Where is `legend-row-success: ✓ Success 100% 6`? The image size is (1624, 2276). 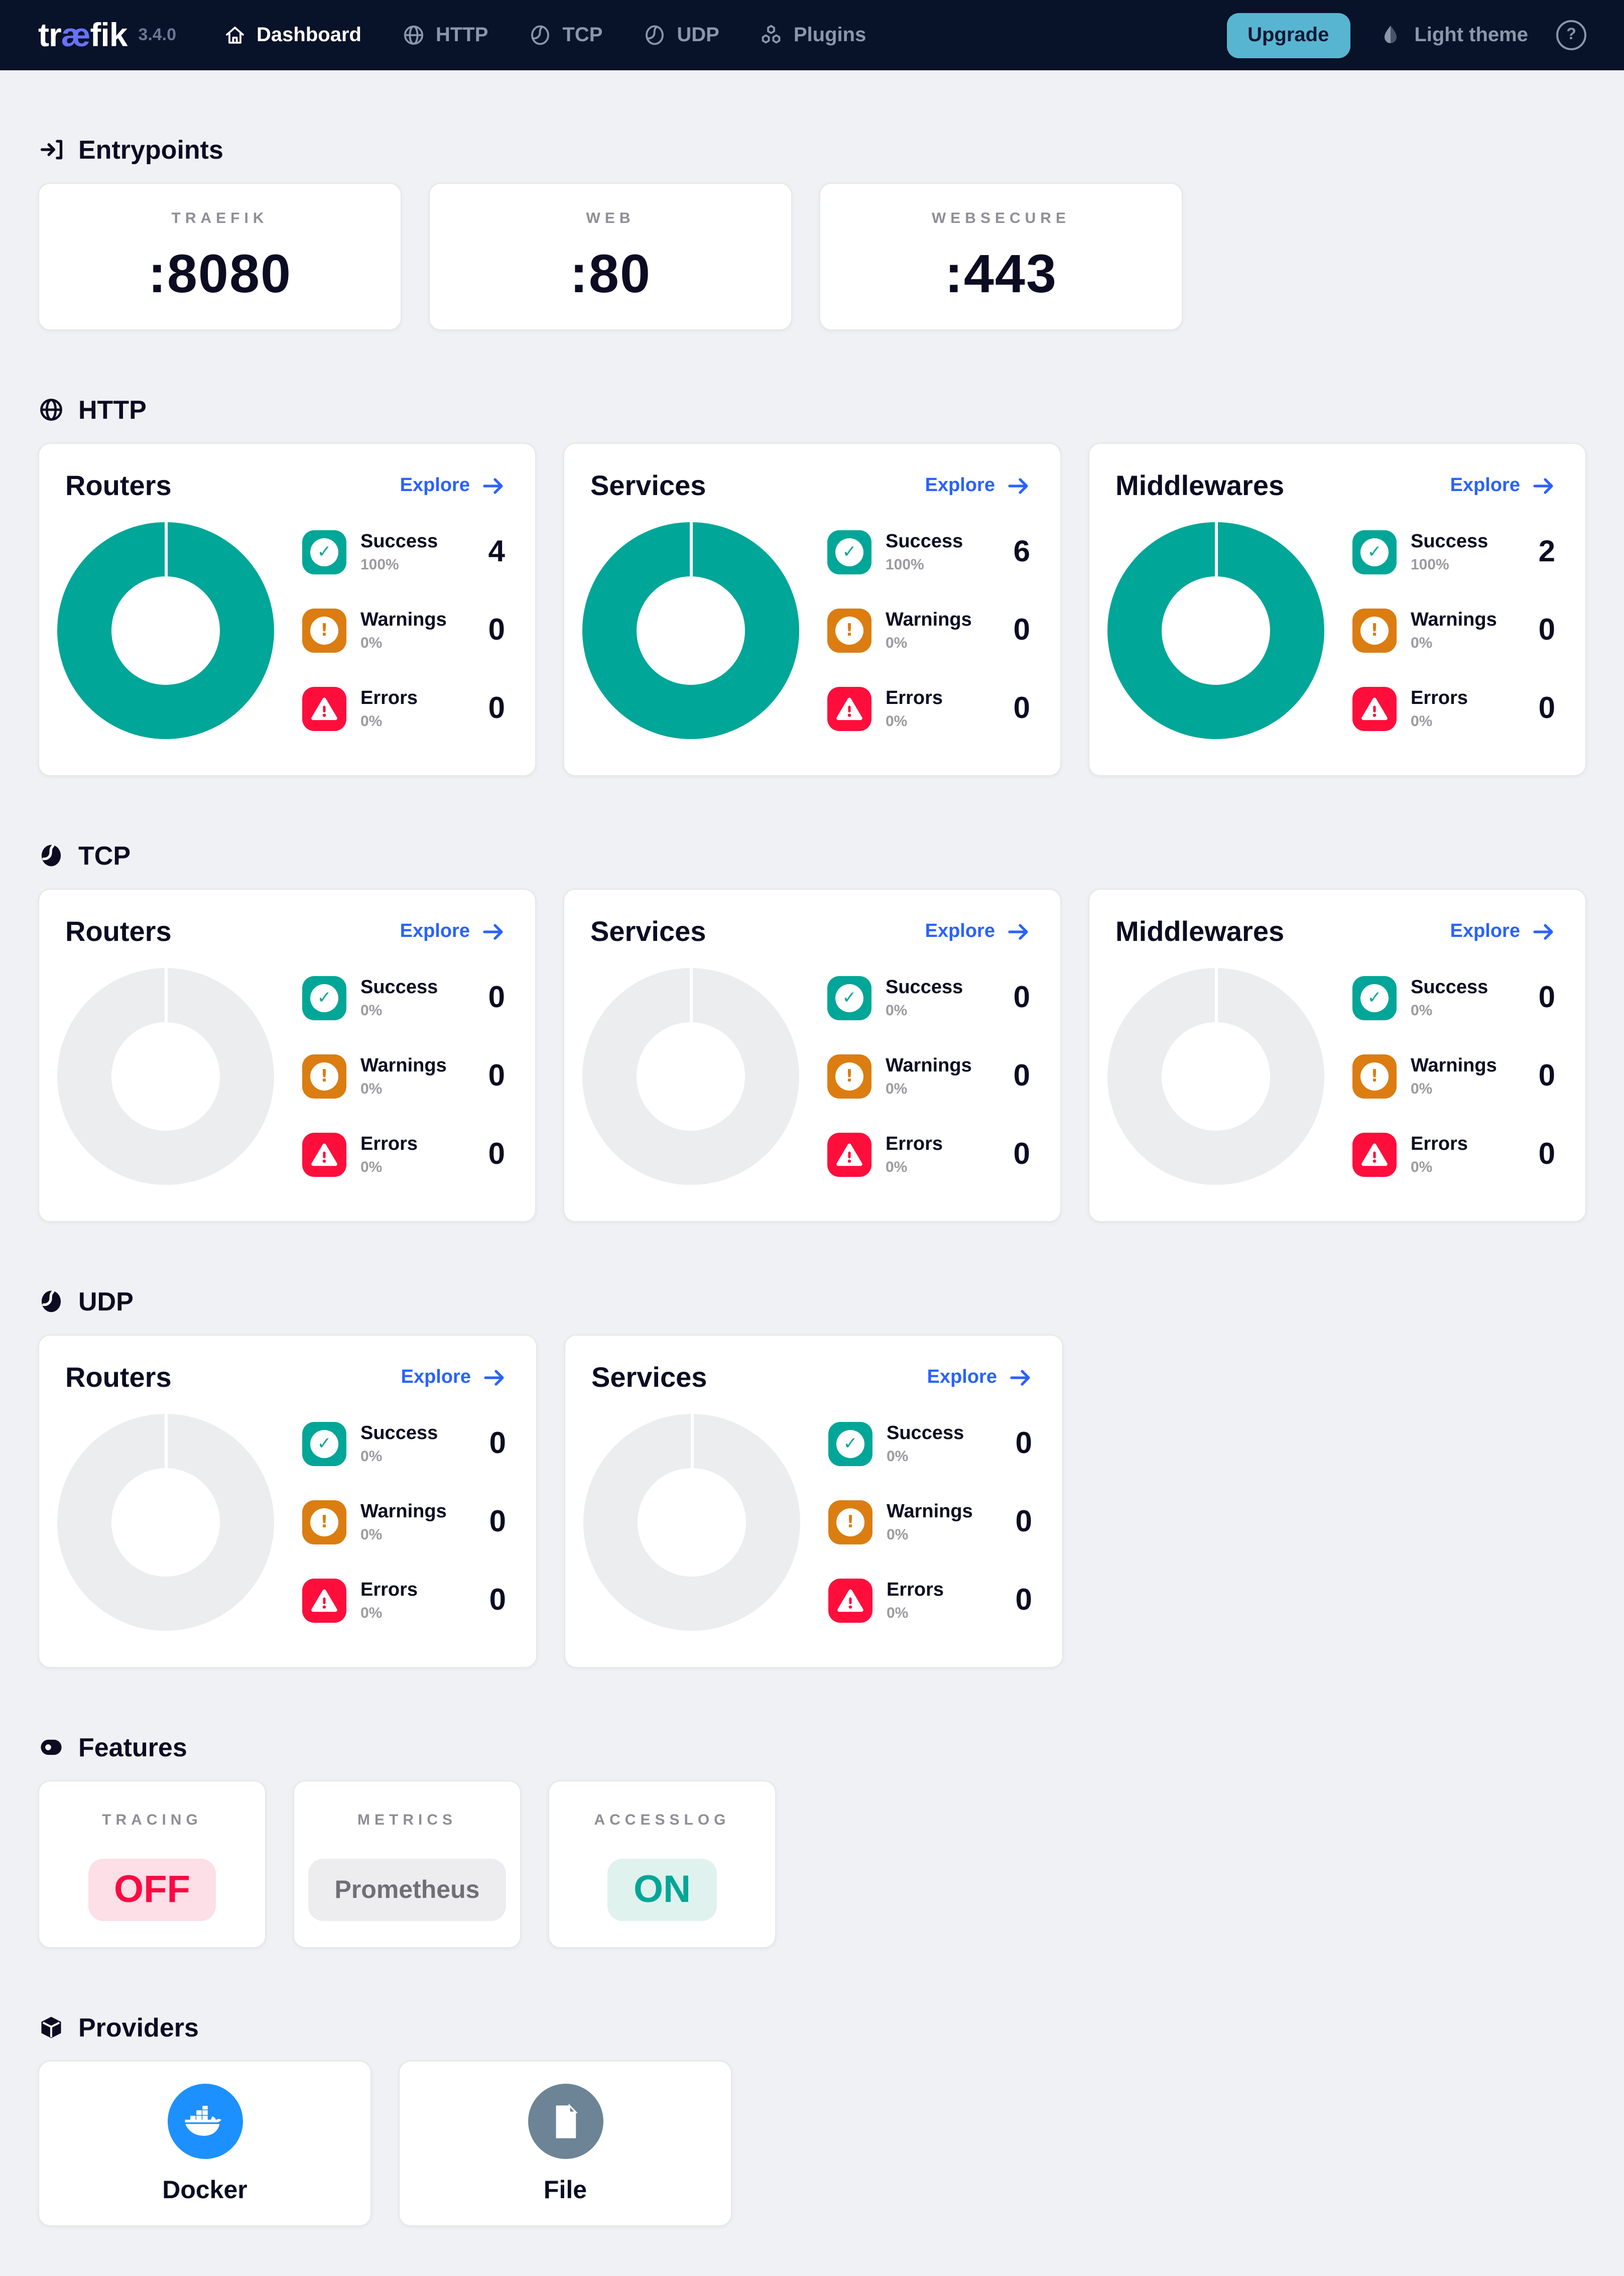
legend-row-success: ✓ Success 100% 6 is located at coordinates (928, 552).